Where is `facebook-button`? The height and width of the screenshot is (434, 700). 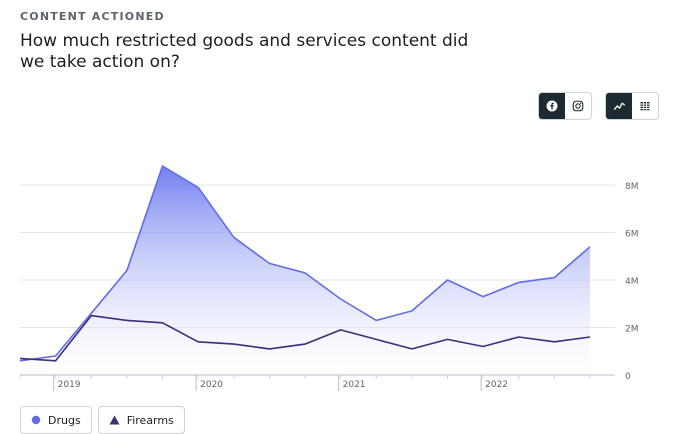
facebook-button is located at coordinates (552, 106).